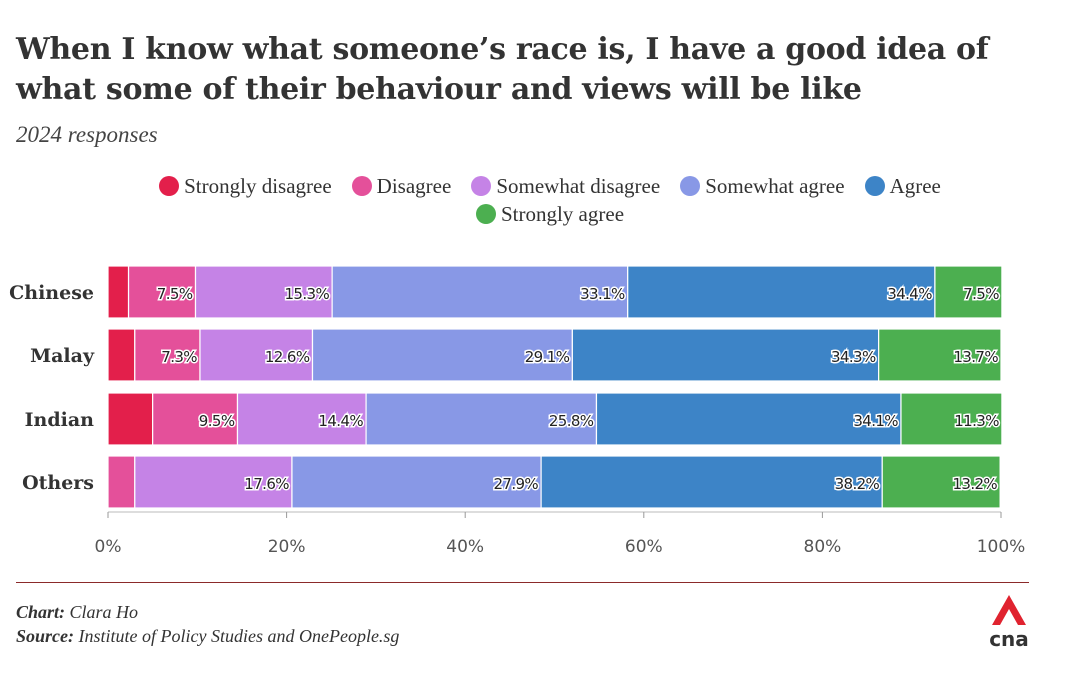  I want to click on credit-line: Chart: Clara Ho, so click(207, 612).